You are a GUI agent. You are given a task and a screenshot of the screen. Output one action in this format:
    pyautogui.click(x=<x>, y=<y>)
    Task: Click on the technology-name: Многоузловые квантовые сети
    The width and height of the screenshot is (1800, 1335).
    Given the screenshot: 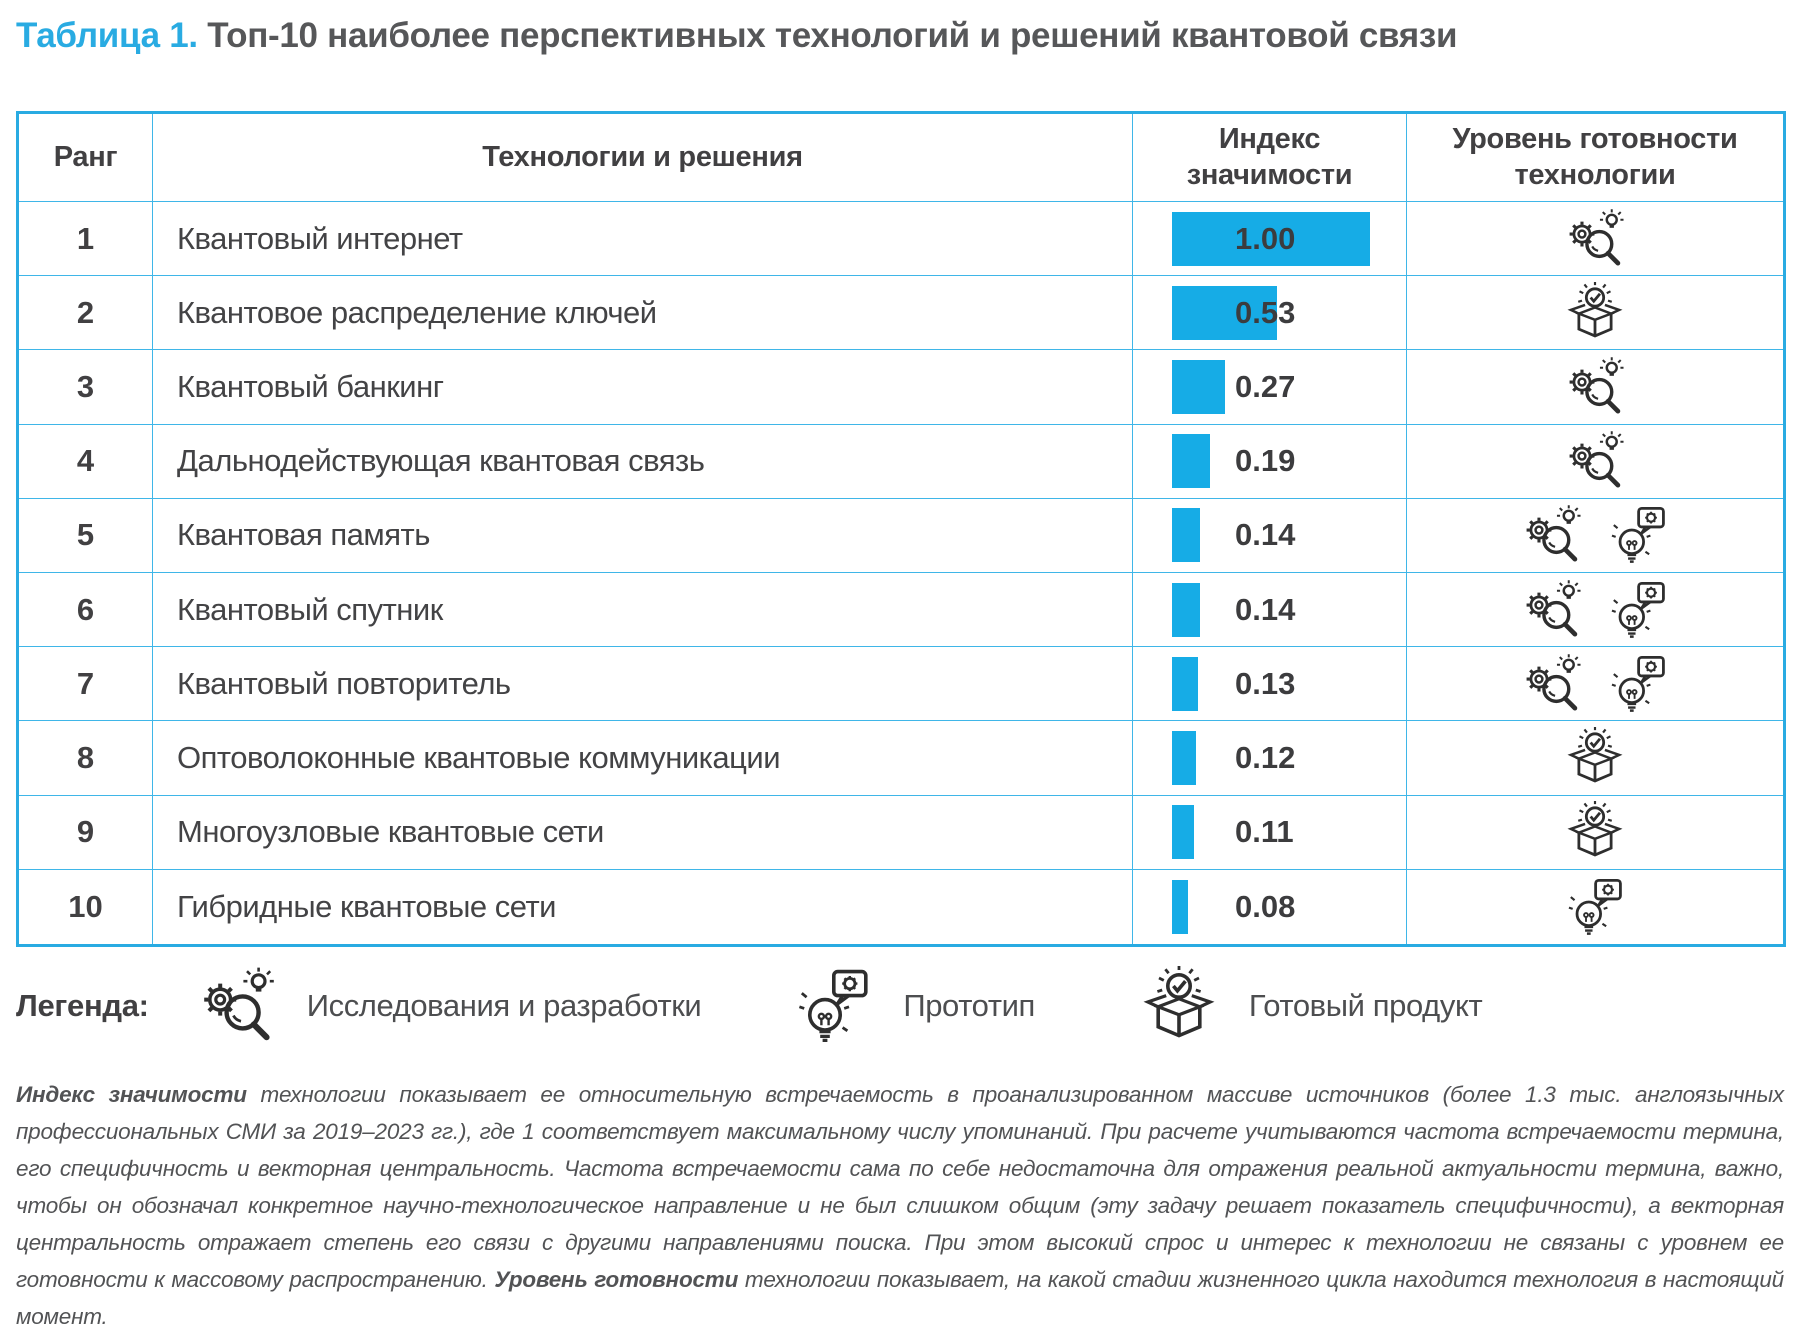 What is the action you would take?
    pyautogui.click(x=390, y=832)
    